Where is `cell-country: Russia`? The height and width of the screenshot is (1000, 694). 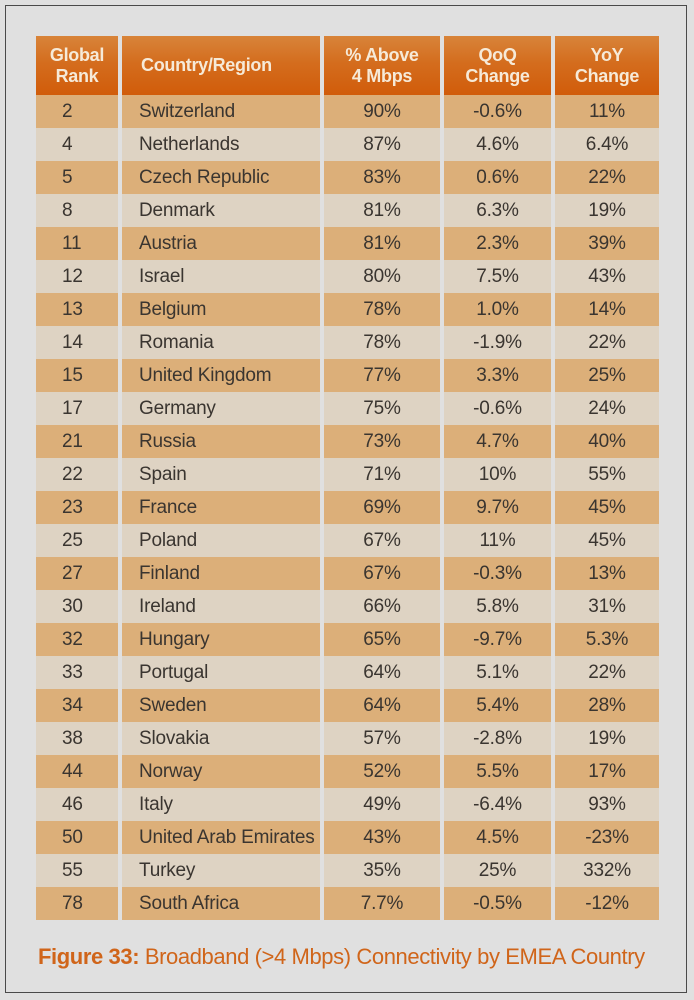 cell-country: Russia is located at coordinates (221, 441).